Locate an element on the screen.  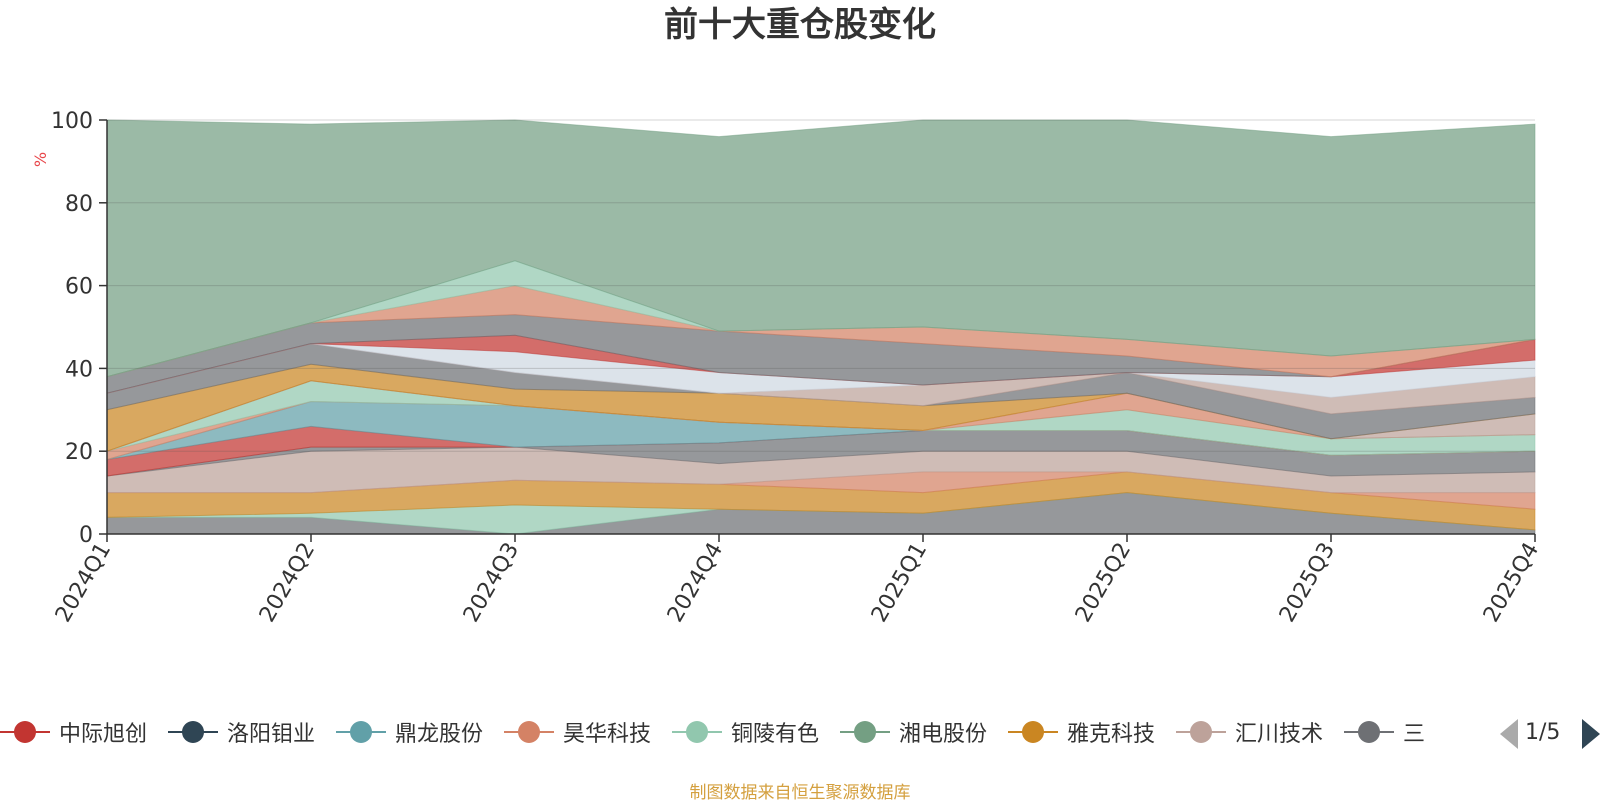
legend-item: 湘电股份 is located at coordinates (913, 732).